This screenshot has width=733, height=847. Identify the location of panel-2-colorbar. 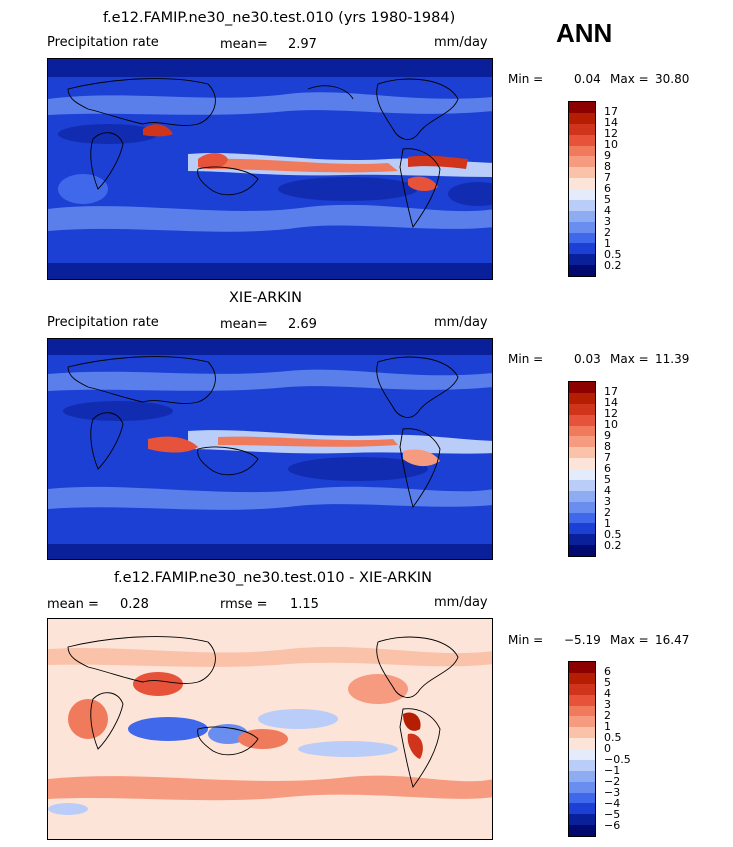
(582, 469).